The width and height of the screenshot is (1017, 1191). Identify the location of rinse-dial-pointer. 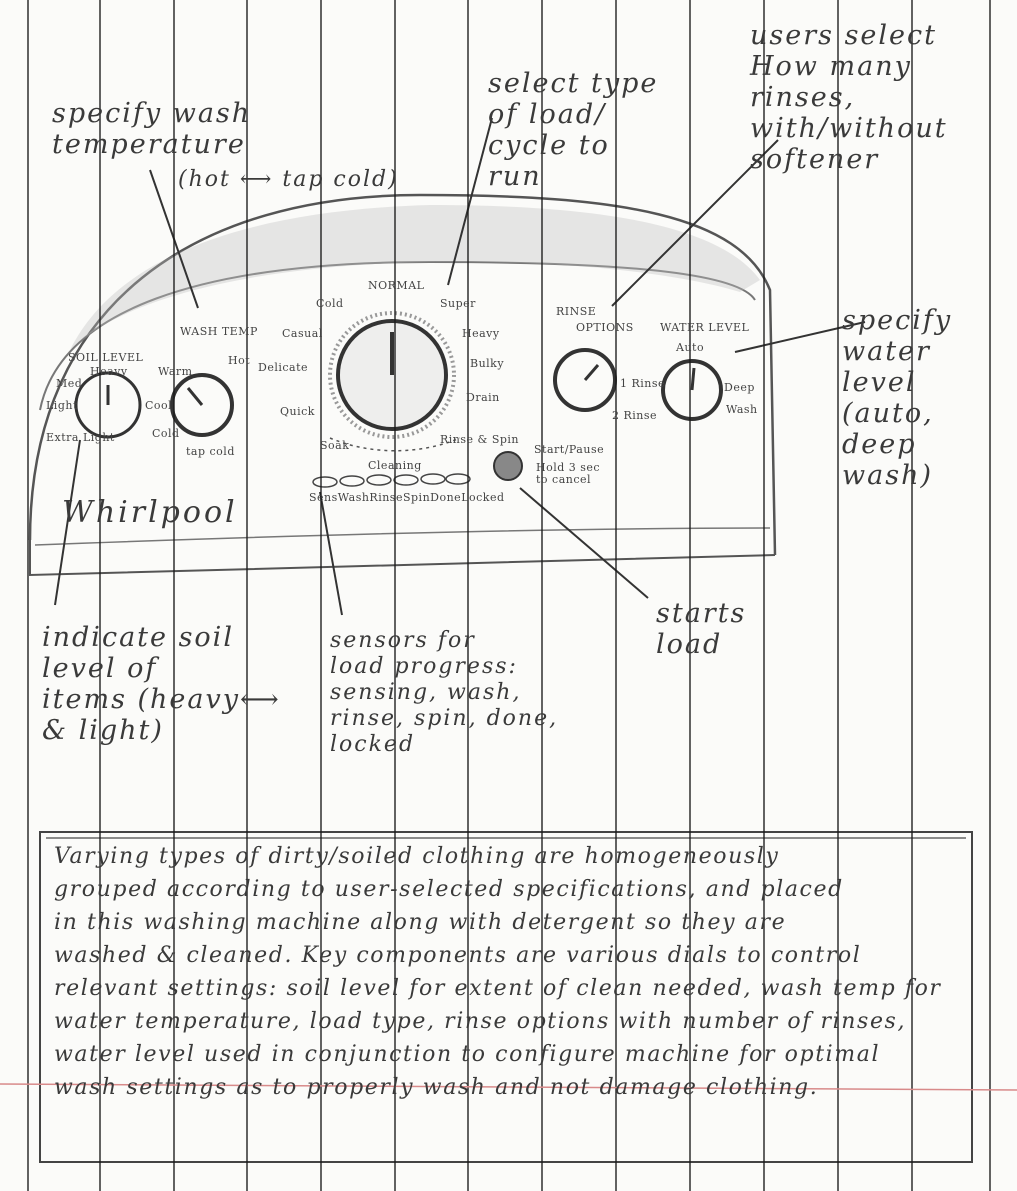
(591, 372).